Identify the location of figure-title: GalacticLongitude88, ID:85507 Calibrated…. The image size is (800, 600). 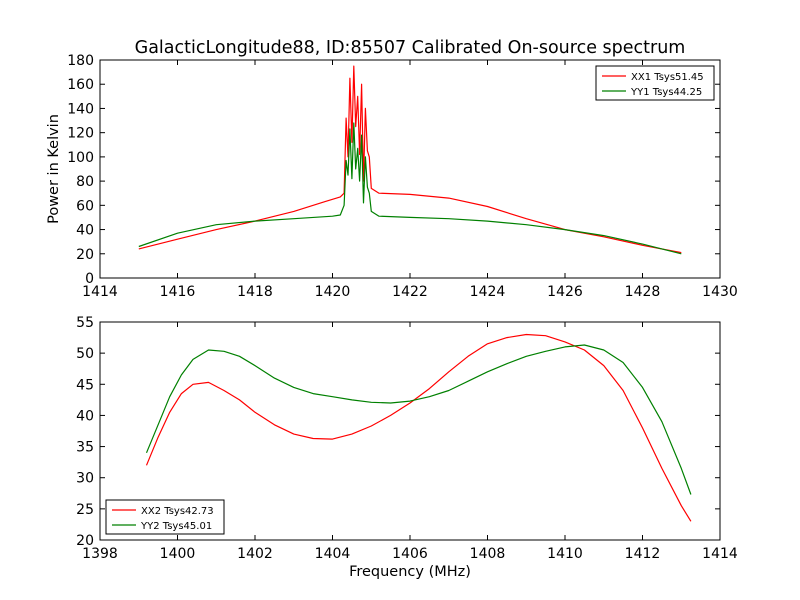
(410, 48).